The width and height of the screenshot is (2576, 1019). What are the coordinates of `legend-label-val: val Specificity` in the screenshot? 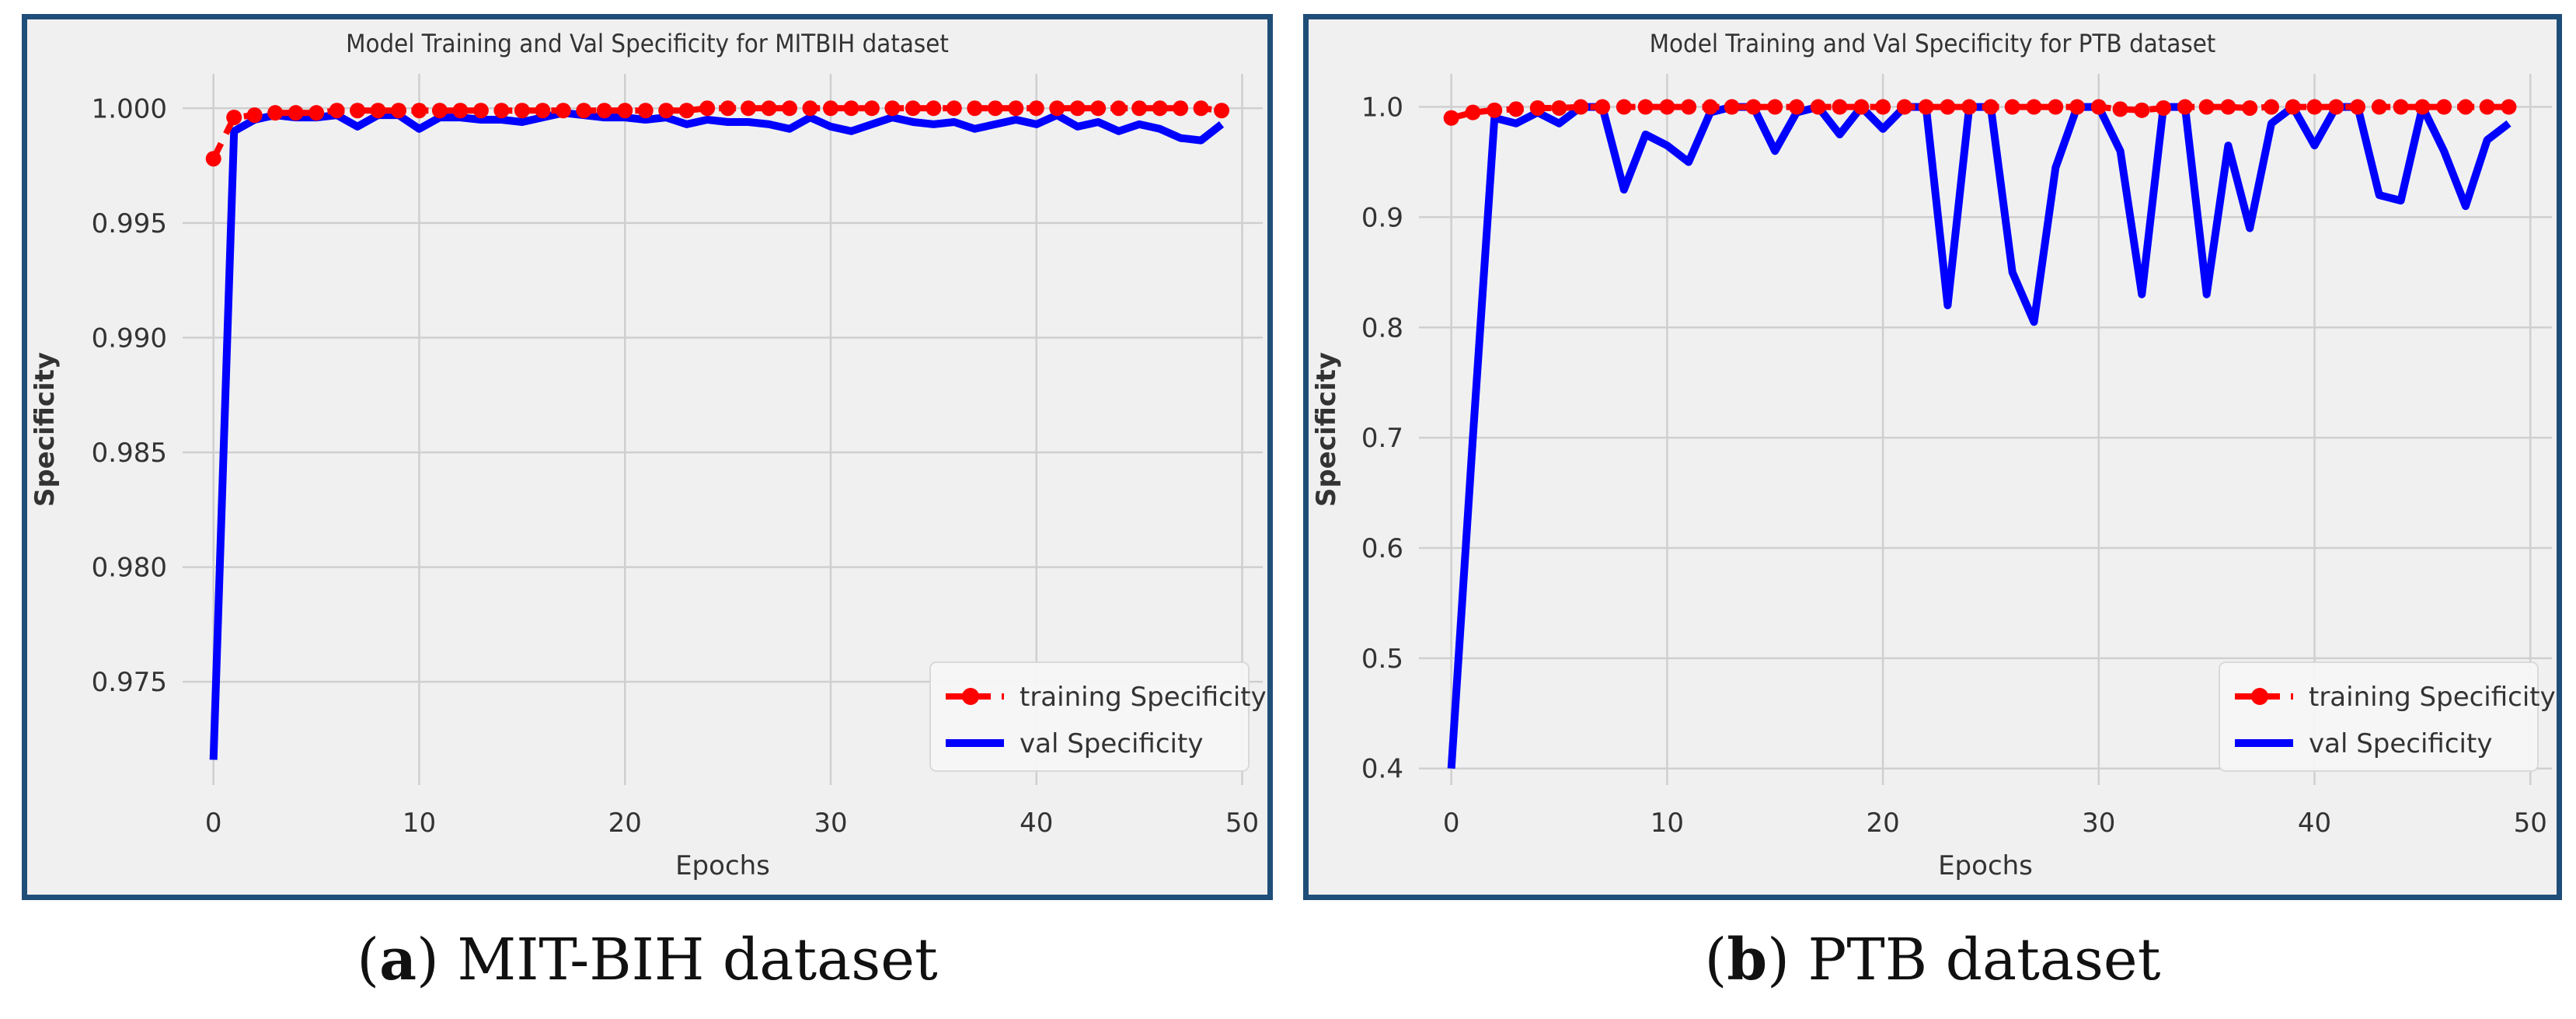 It's located at (1111, 744).